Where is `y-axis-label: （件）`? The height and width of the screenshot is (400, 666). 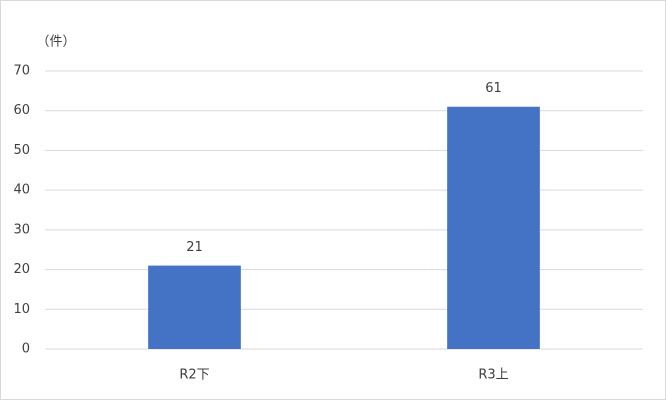 y-axis-label: （件） is located at coordinates (55, 42).